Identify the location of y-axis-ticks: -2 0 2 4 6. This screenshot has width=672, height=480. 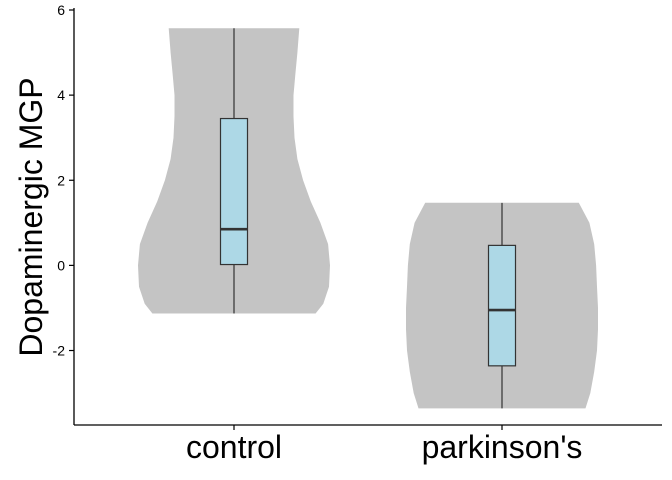
(63, 180).